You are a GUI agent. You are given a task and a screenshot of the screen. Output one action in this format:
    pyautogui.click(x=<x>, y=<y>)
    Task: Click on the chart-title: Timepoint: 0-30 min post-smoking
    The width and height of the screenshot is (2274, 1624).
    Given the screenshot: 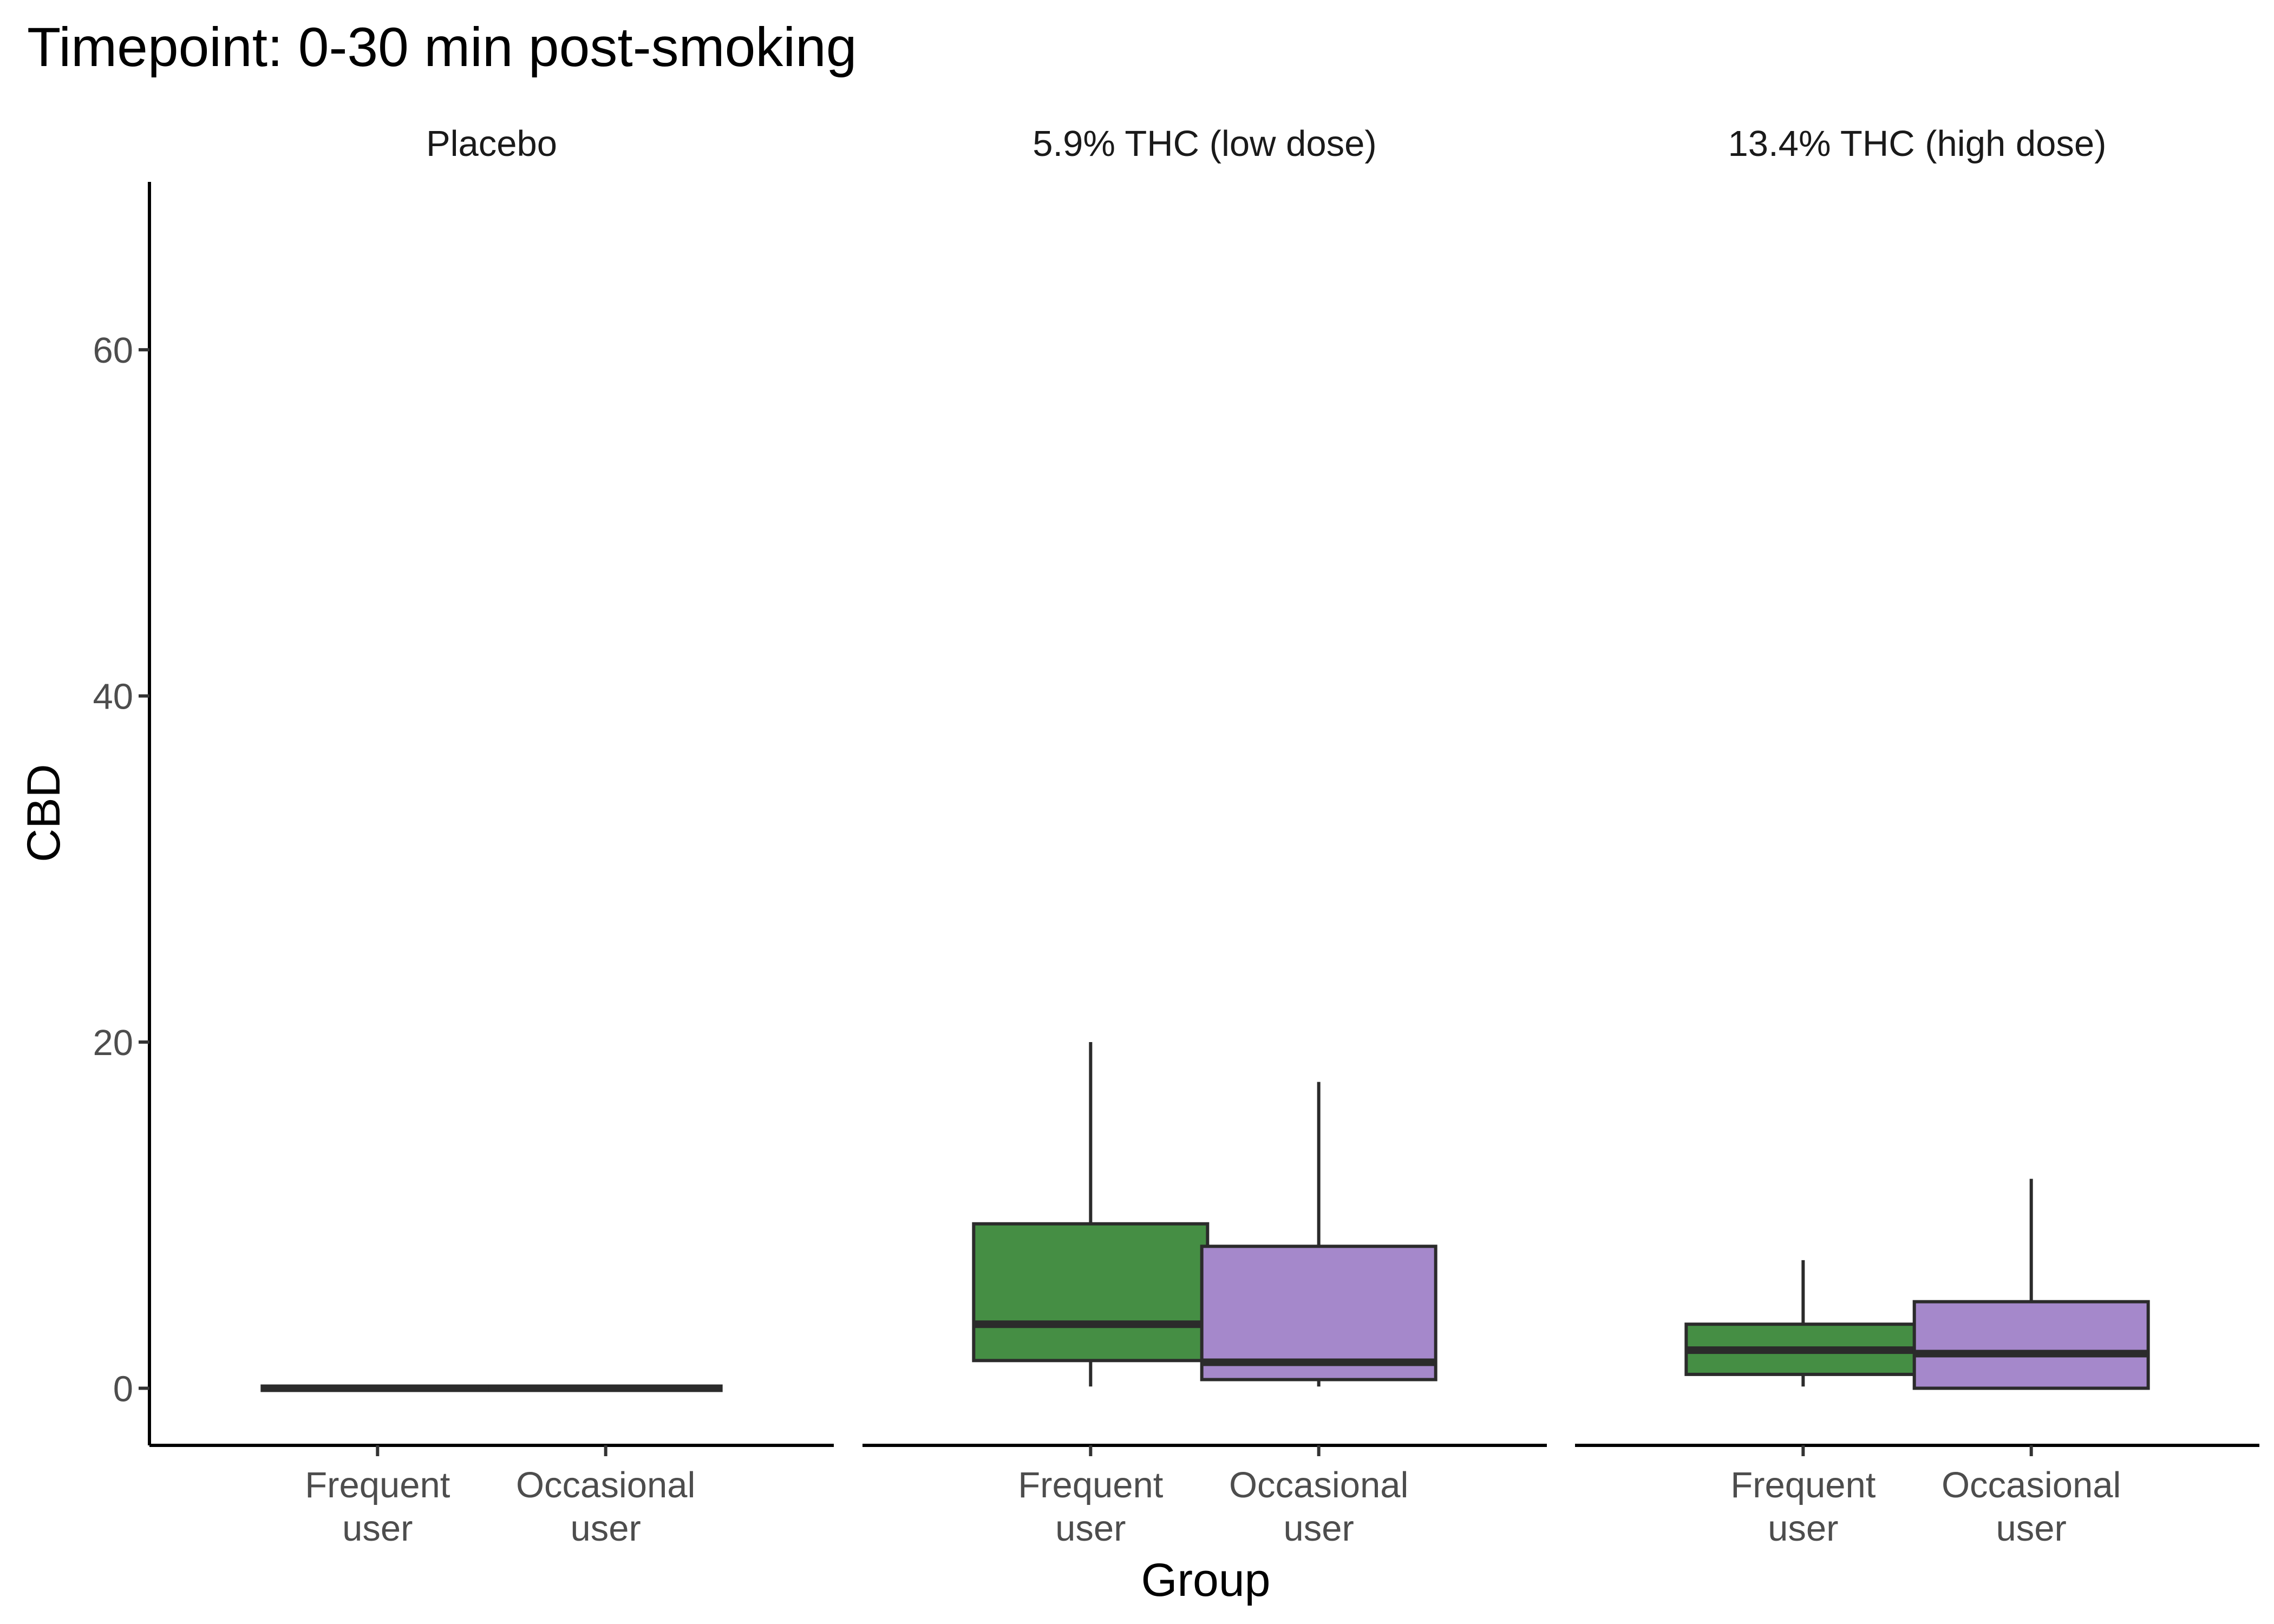 What is the action you would take?
    pyautogui.click(x=442, y=47)
    